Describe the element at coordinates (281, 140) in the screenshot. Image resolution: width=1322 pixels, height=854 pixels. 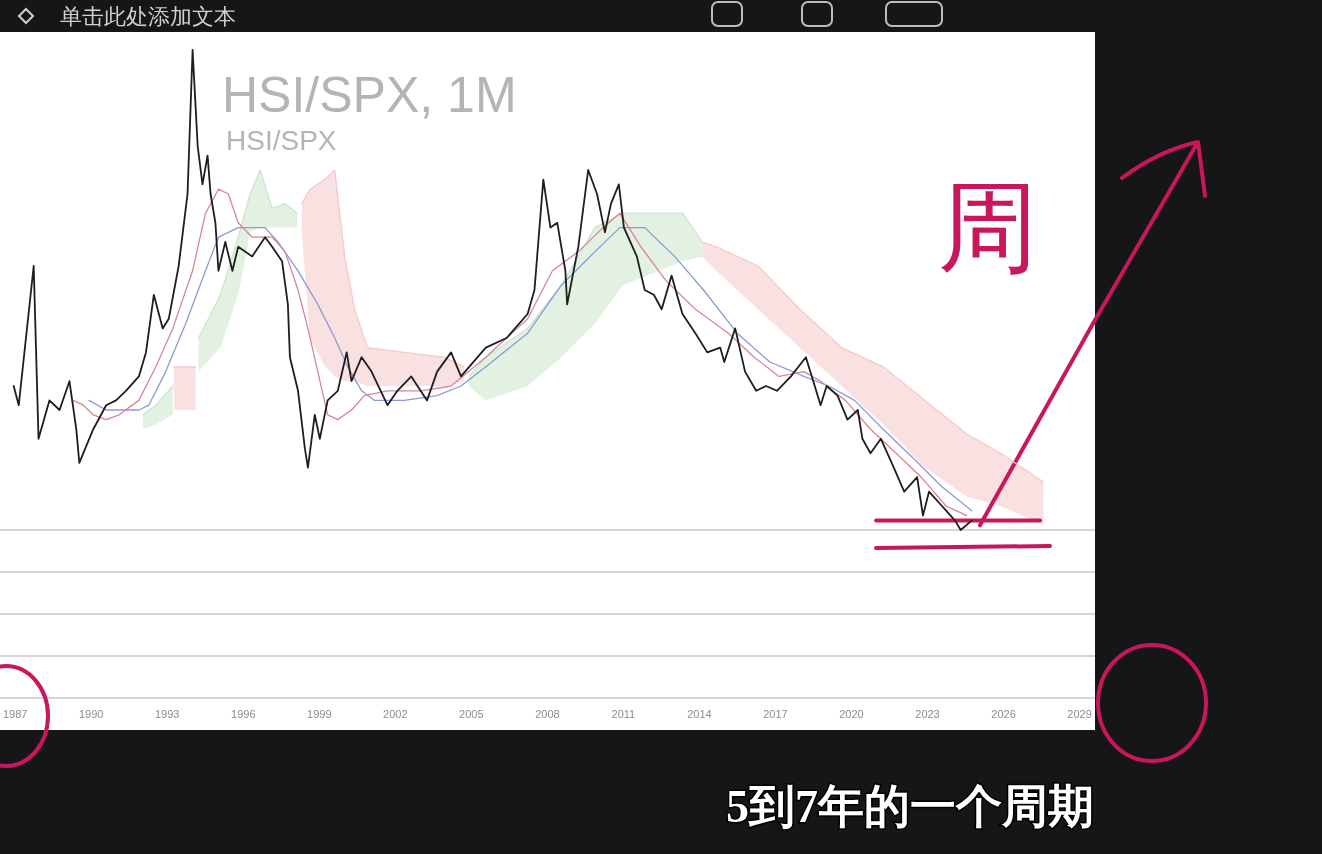
I see `subtitle: HSI/SPX` at that location.